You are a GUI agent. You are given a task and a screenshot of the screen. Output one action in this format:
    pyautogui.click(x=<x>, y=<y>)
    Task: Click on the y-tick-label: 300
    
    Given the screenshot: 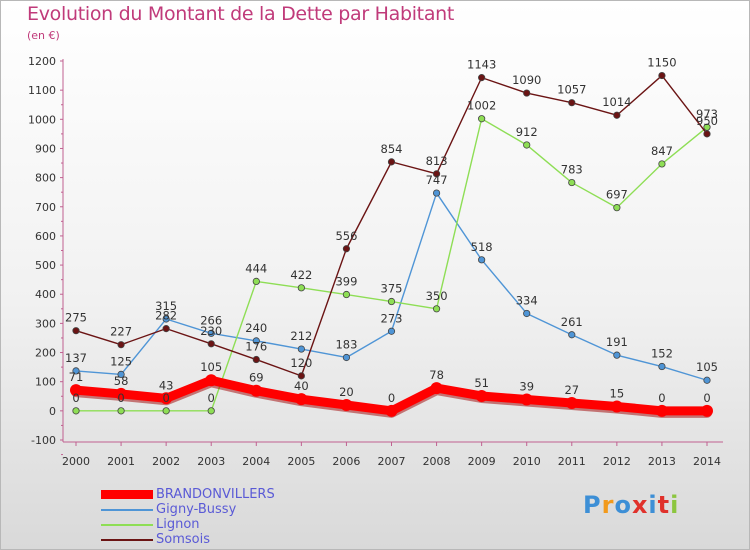 What is the action you would take?
    pyautogui.click(x=45, y=323)
    